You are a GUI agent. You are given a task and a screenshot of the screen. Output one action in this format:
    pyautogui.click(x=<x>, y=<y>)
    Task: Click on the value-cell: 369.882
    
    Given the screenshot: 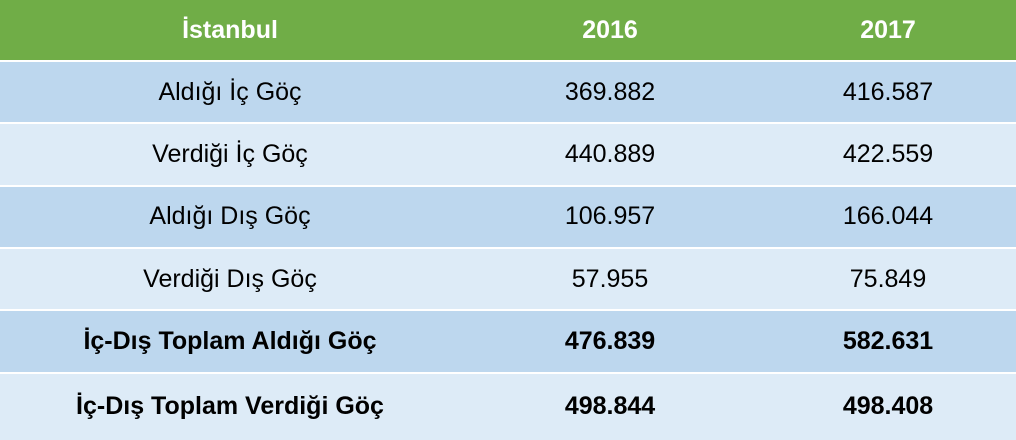 What is the action you would take?
    pyautogui.click(x=610, y=93)
    